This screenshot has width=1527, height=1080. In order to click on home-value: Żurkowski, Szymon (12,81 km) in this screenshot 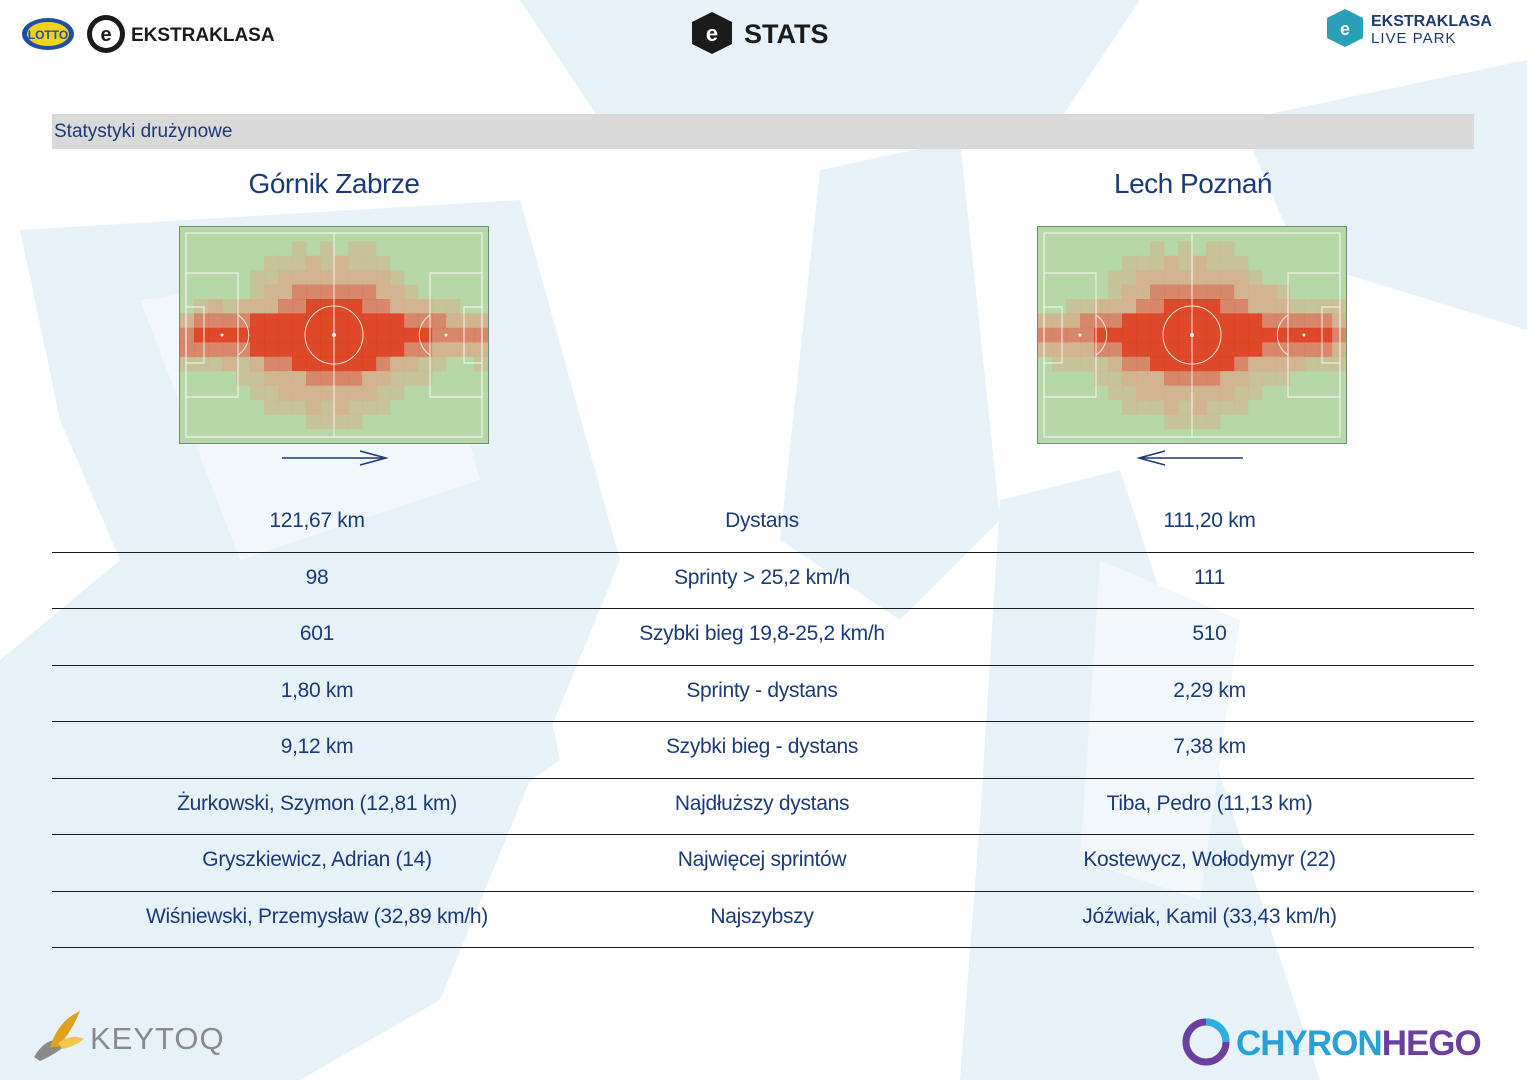, I will do `click(317, 803)`.